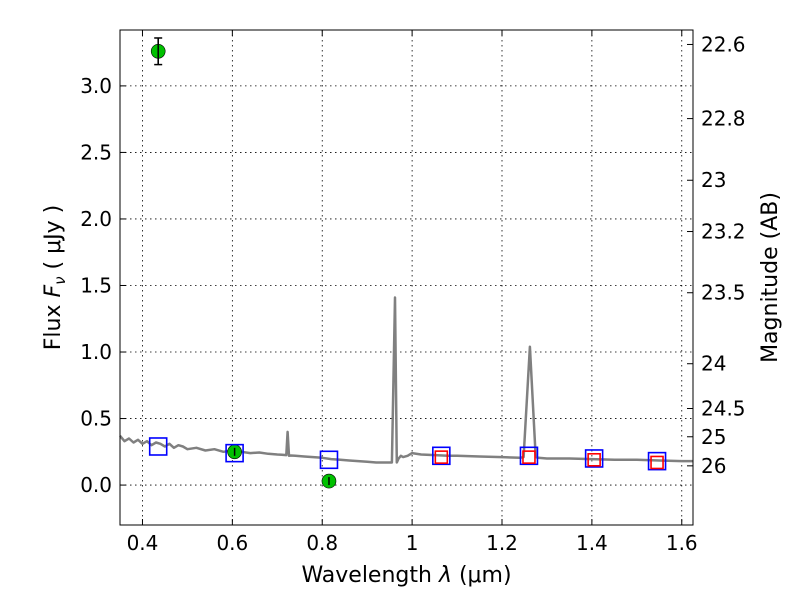  Describe the element at coordinates (96, 152) in the screenshot. I see `y-tick-label: 2.5` at that location.